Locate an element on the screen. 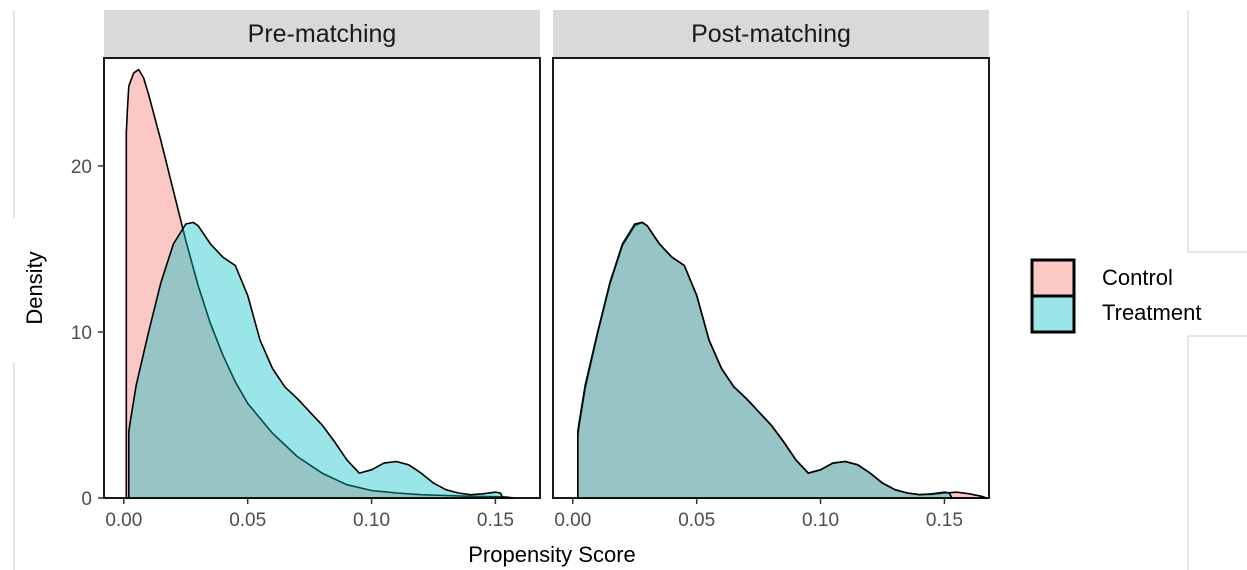 Image resolution: width=1247 pixels, height=570 pixels. y-tick-label: 0 is located at coordinates (86, 499).